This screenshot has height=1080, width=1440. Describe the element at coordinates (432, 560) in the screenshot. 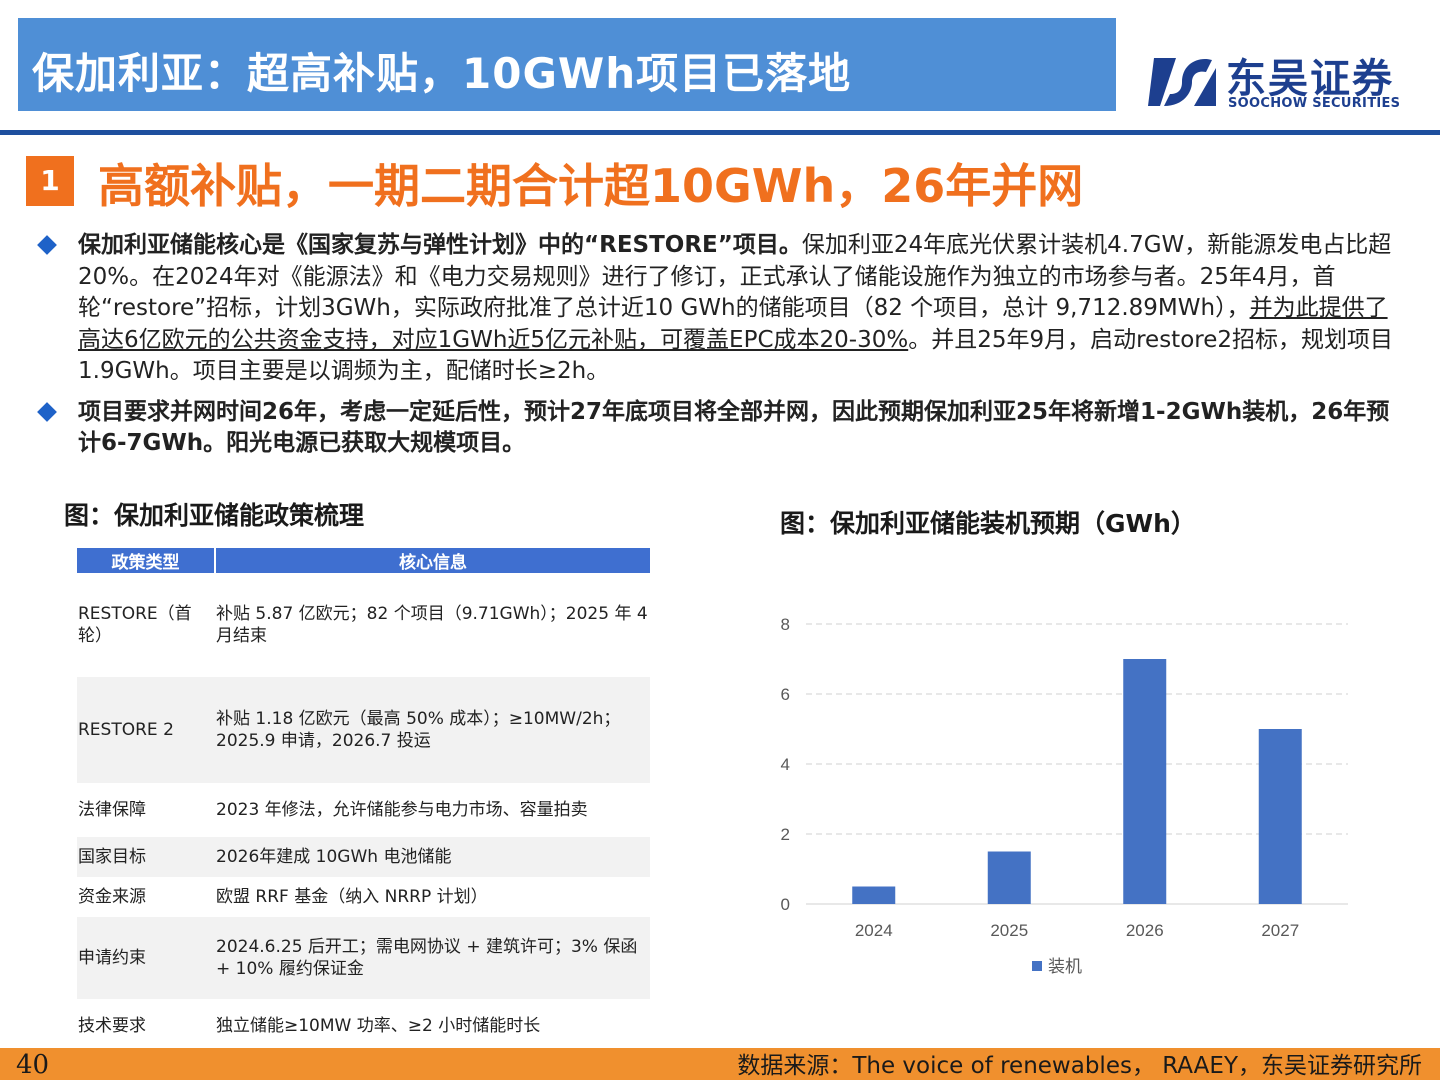

I see `column-header-info: 核心信息` at that location.